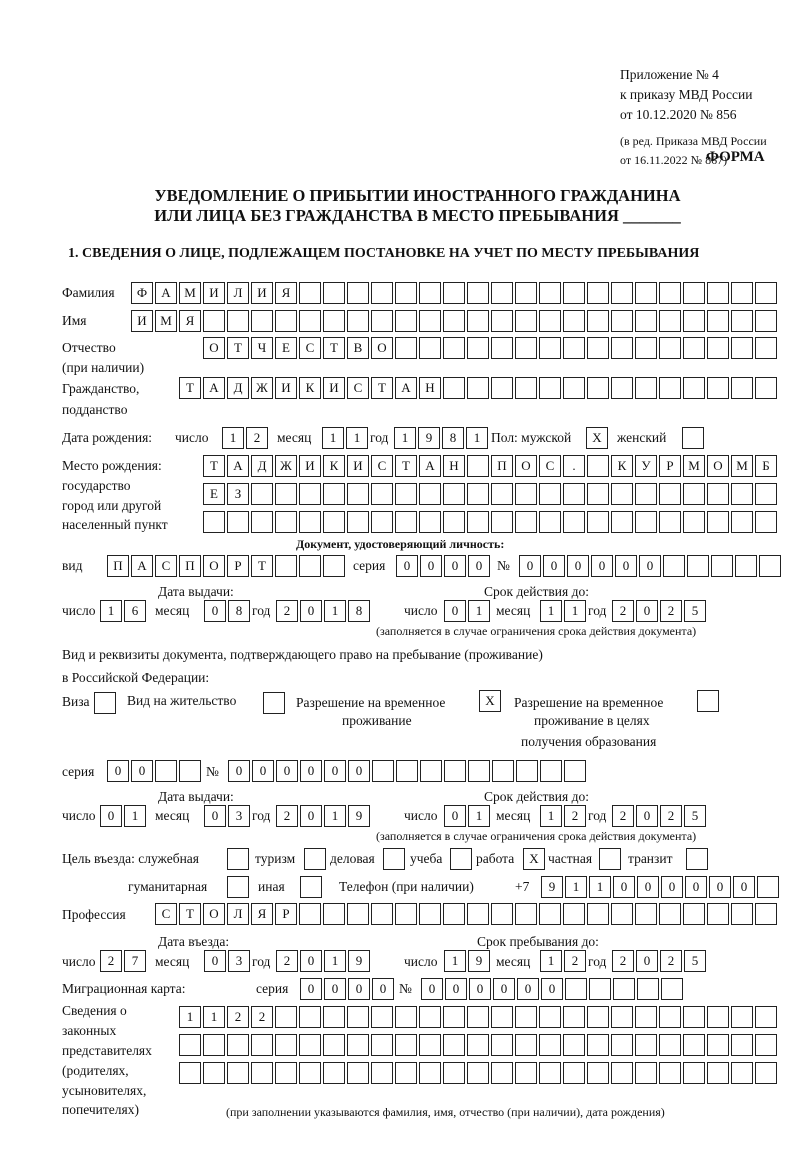 The width and height of the screenshot is (800, 1163). What do you see at coordinates (646, 466) in the screenshot?
I see `char-box: У` at bounding box center [646, 466].